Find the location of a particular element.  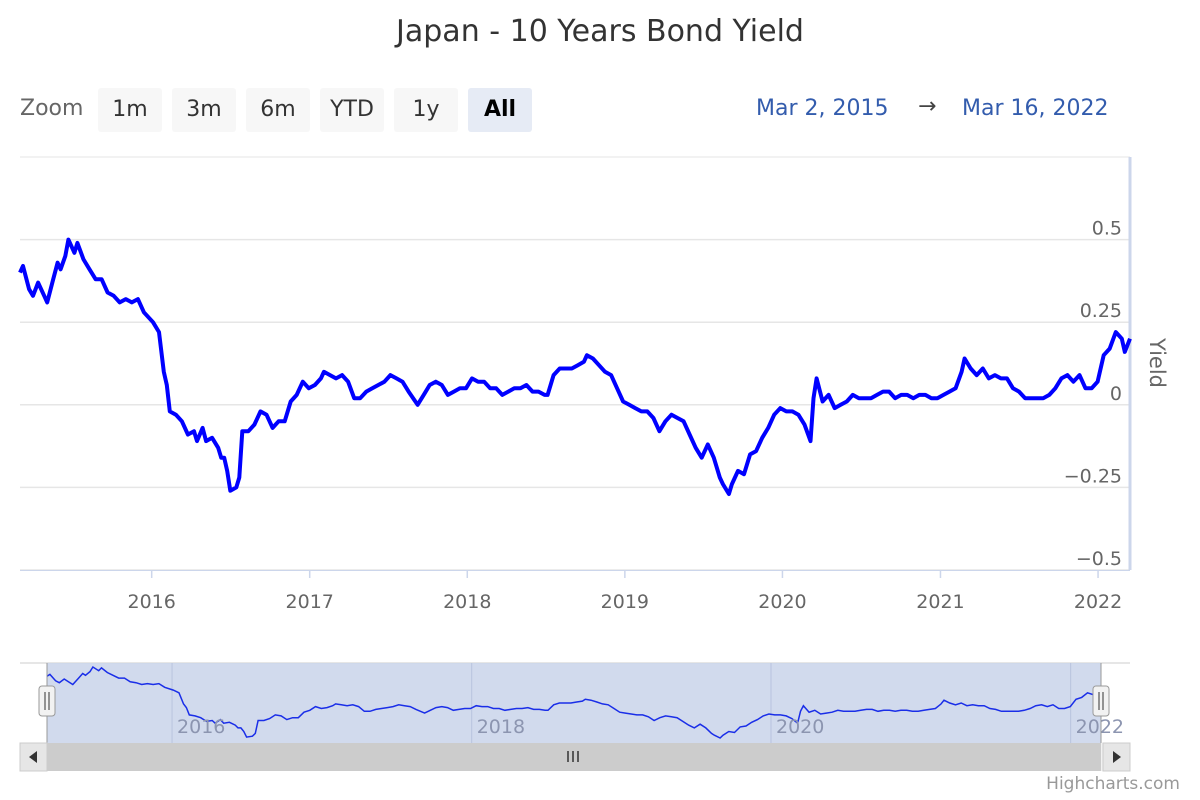

y-tick-label: 0 is located at coordinates (1116, 394).